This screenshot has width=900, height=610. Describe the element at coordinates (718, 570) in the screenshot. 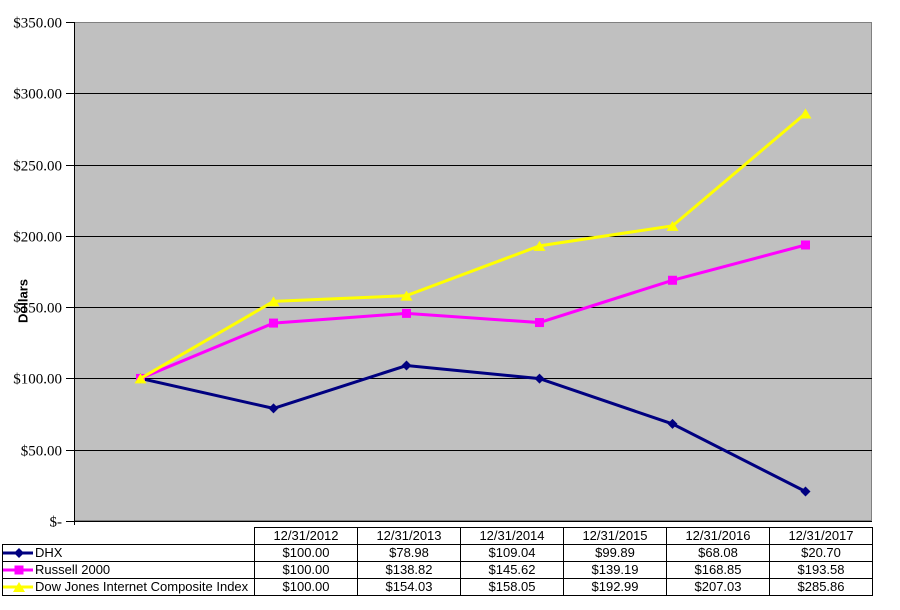

I see `value-cell: $168.85` at that location.